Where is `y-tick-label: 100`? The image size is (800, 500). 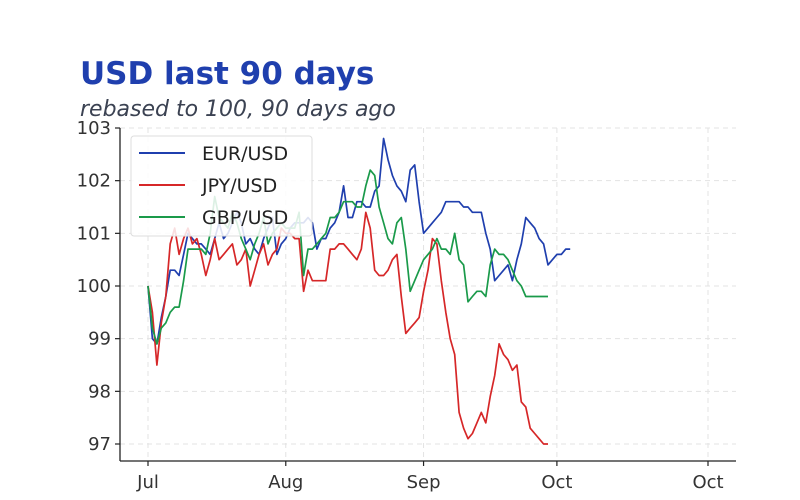 y-tick-label: 100 is located at coordinates (94, 286).